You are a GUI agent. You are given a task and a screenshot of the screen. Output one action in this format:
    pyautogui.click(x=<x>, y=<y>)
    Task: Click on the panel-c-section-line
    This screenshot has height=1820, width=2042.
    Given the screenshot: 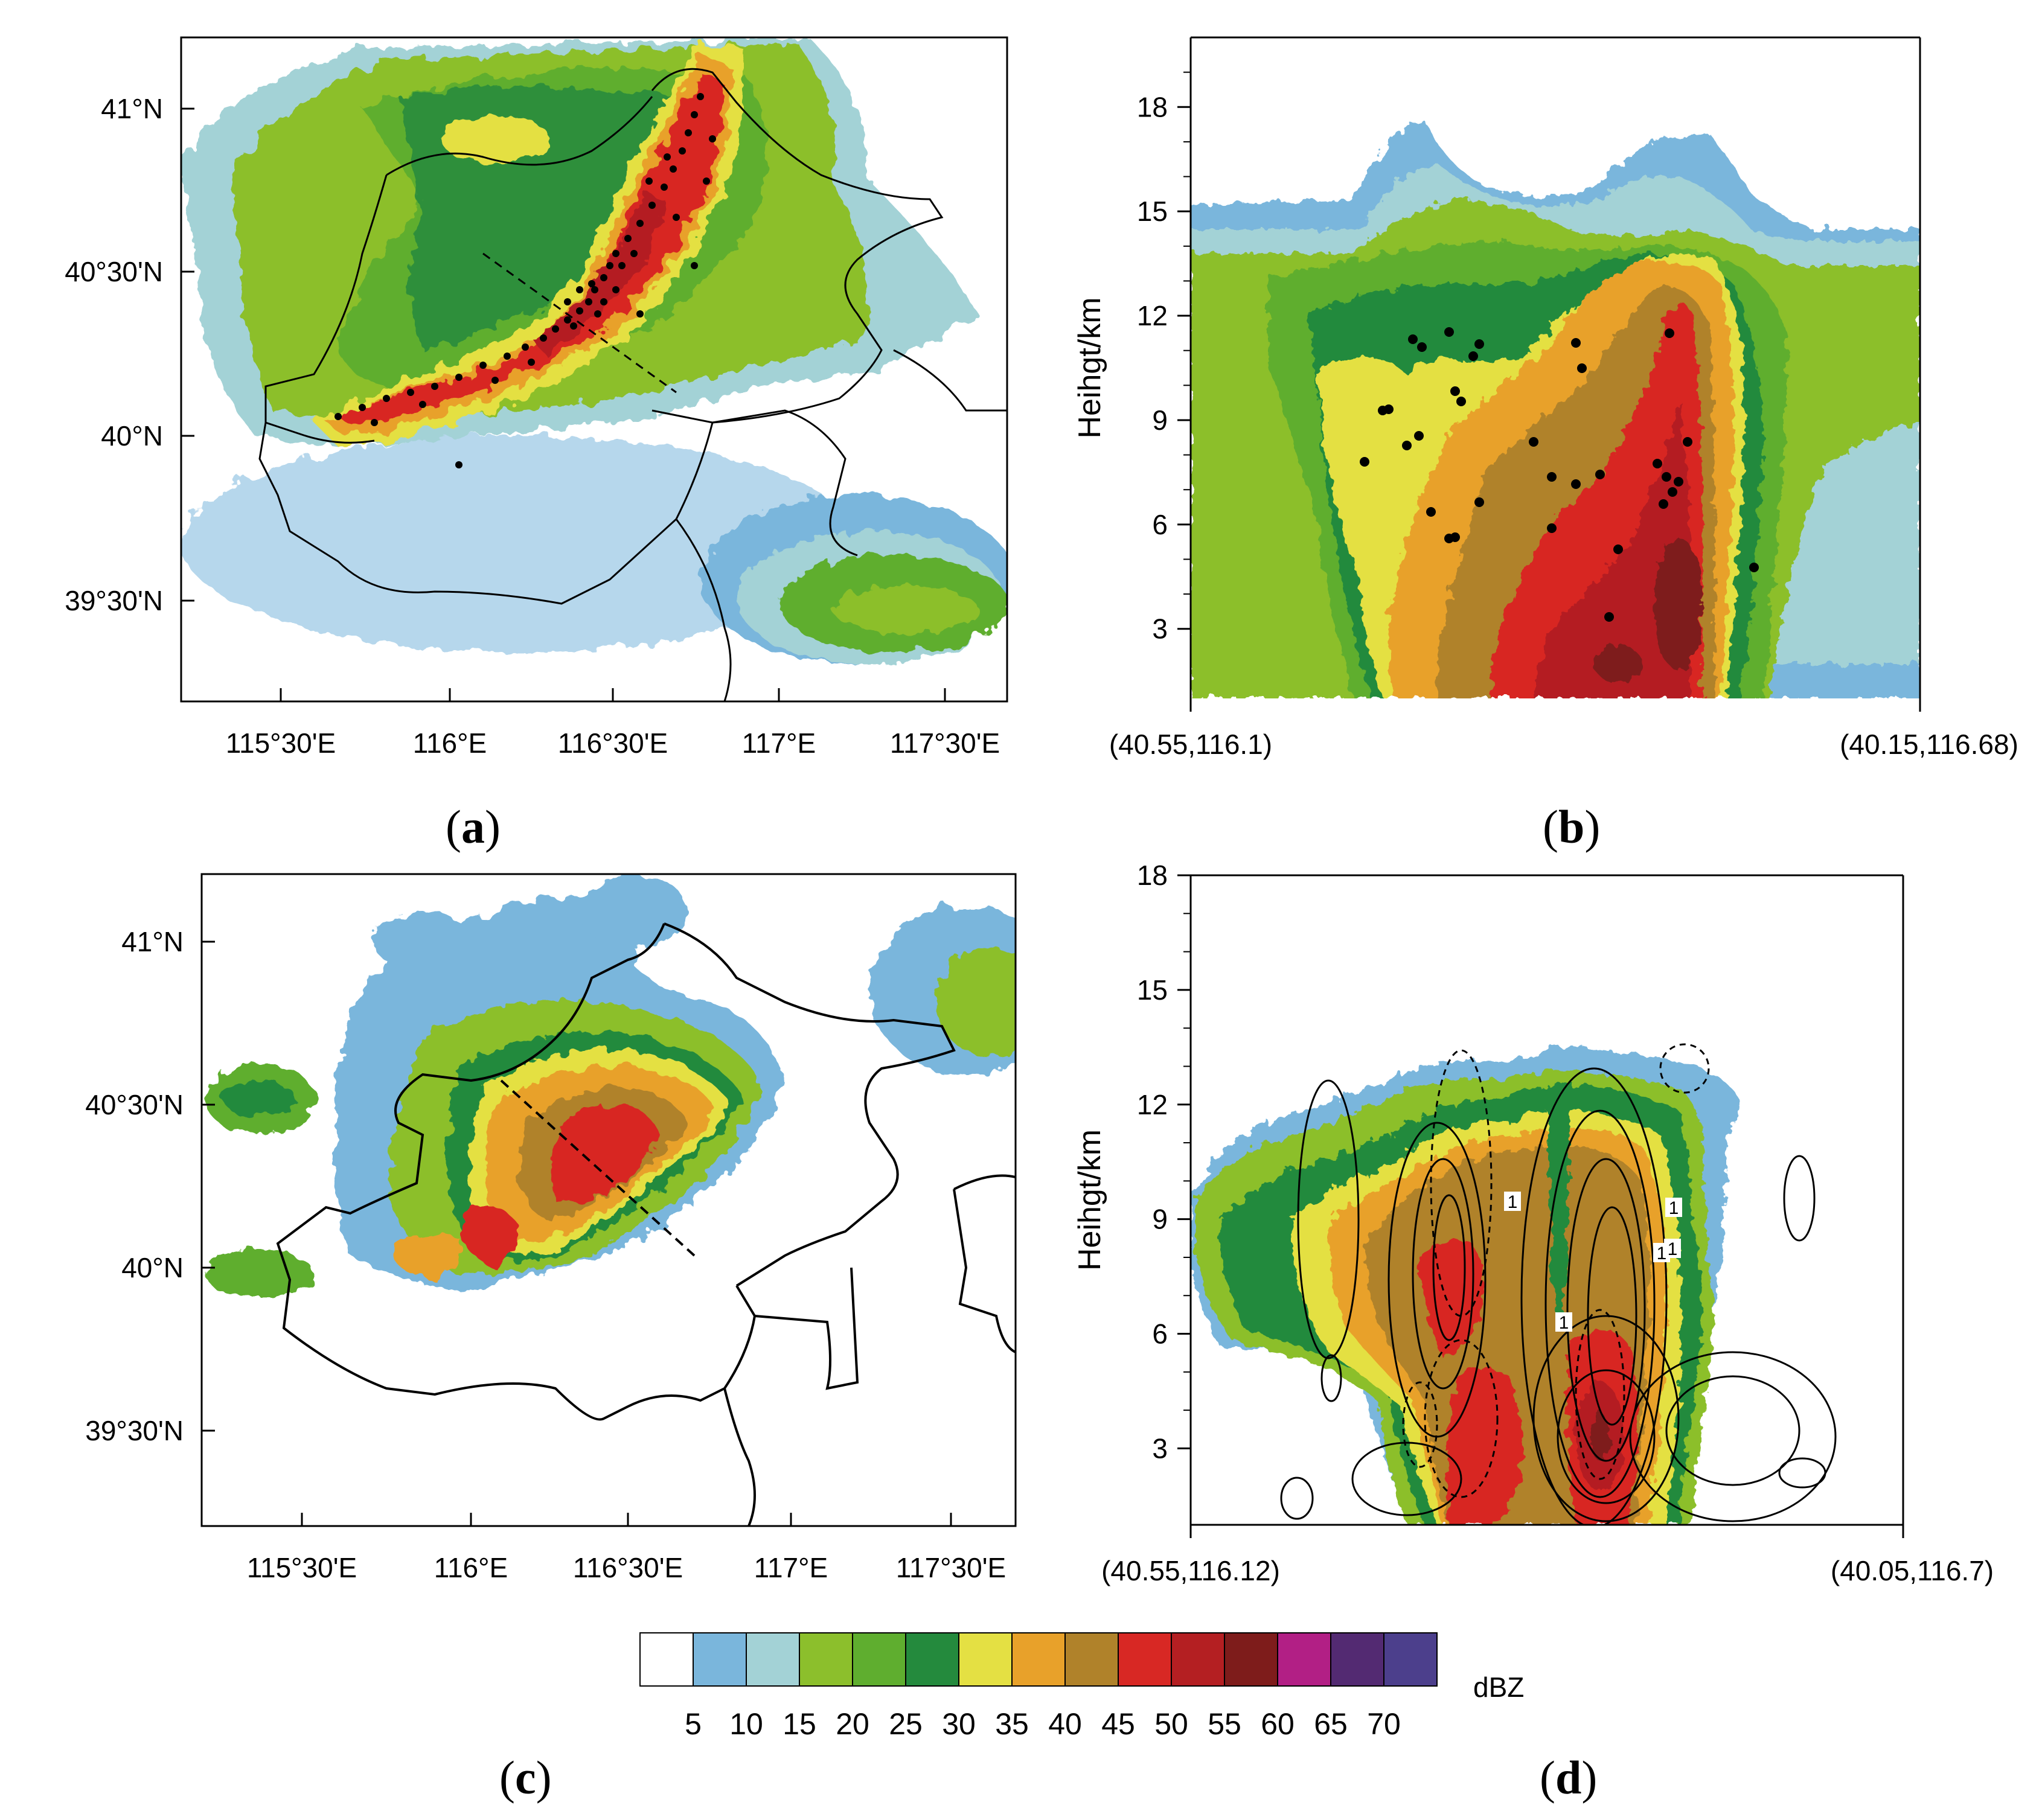 What is the action you would take?
    pyautogui.click(x=598, y=1168)
    